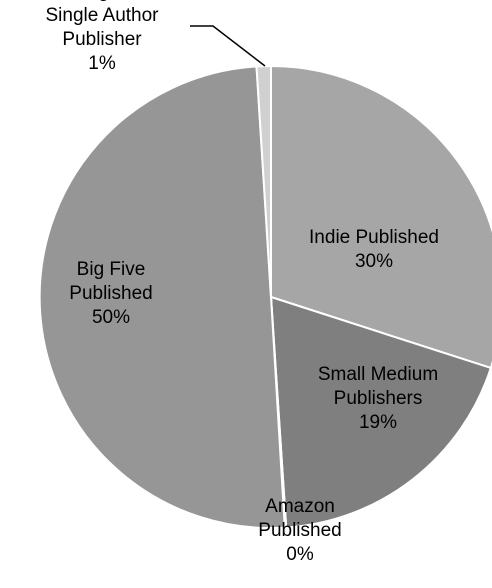 This screenshot has height=588, width=492. What do you see at coordinates (111, 317) in the screenshot?
I see `pie-label-line: 50%` at bounding box center [111, 317].